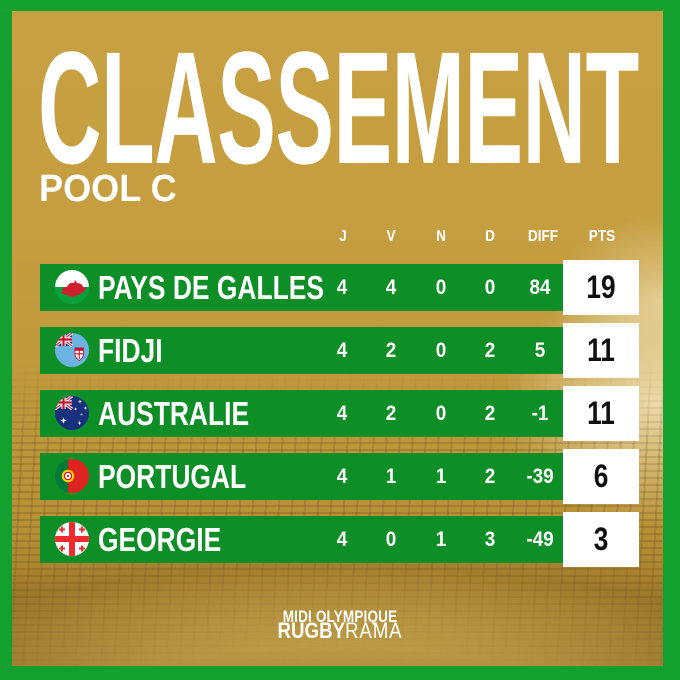 The height and width of the screenshot is (680, 680). I want to click on points-value: 6, so click(601, 476).